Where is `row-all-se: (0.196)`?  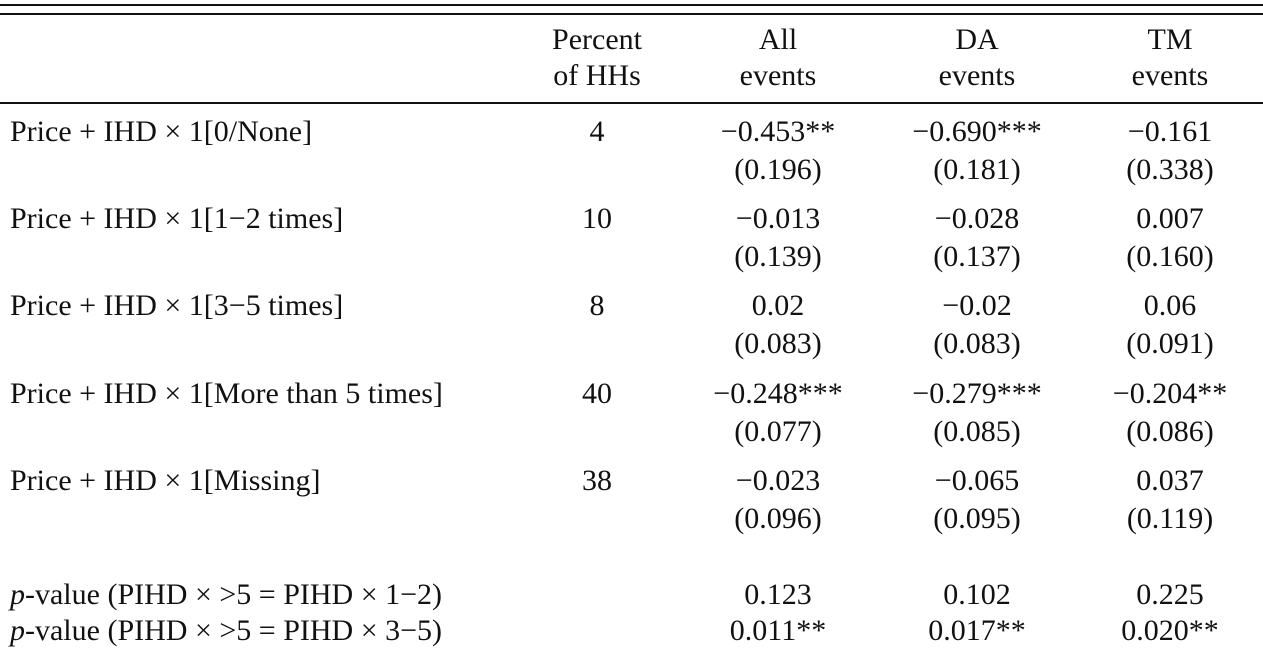
row-all-se: (0.196) is located at coordinates (778, 169).